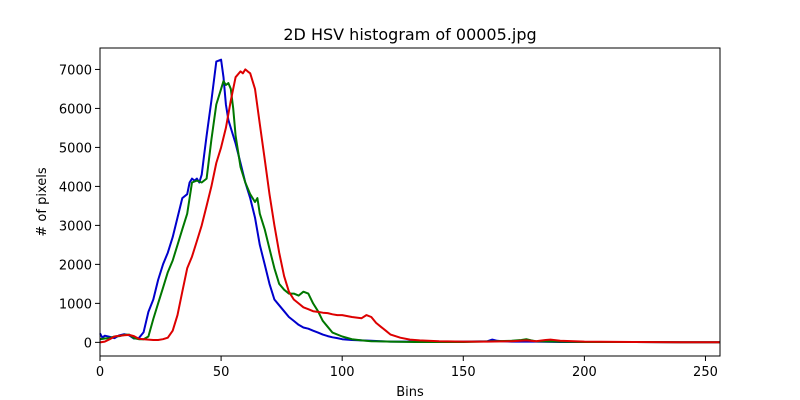 This screenshot has width=800, height=400. I want to click on y-tick-label: 2000, so click(75, 265).